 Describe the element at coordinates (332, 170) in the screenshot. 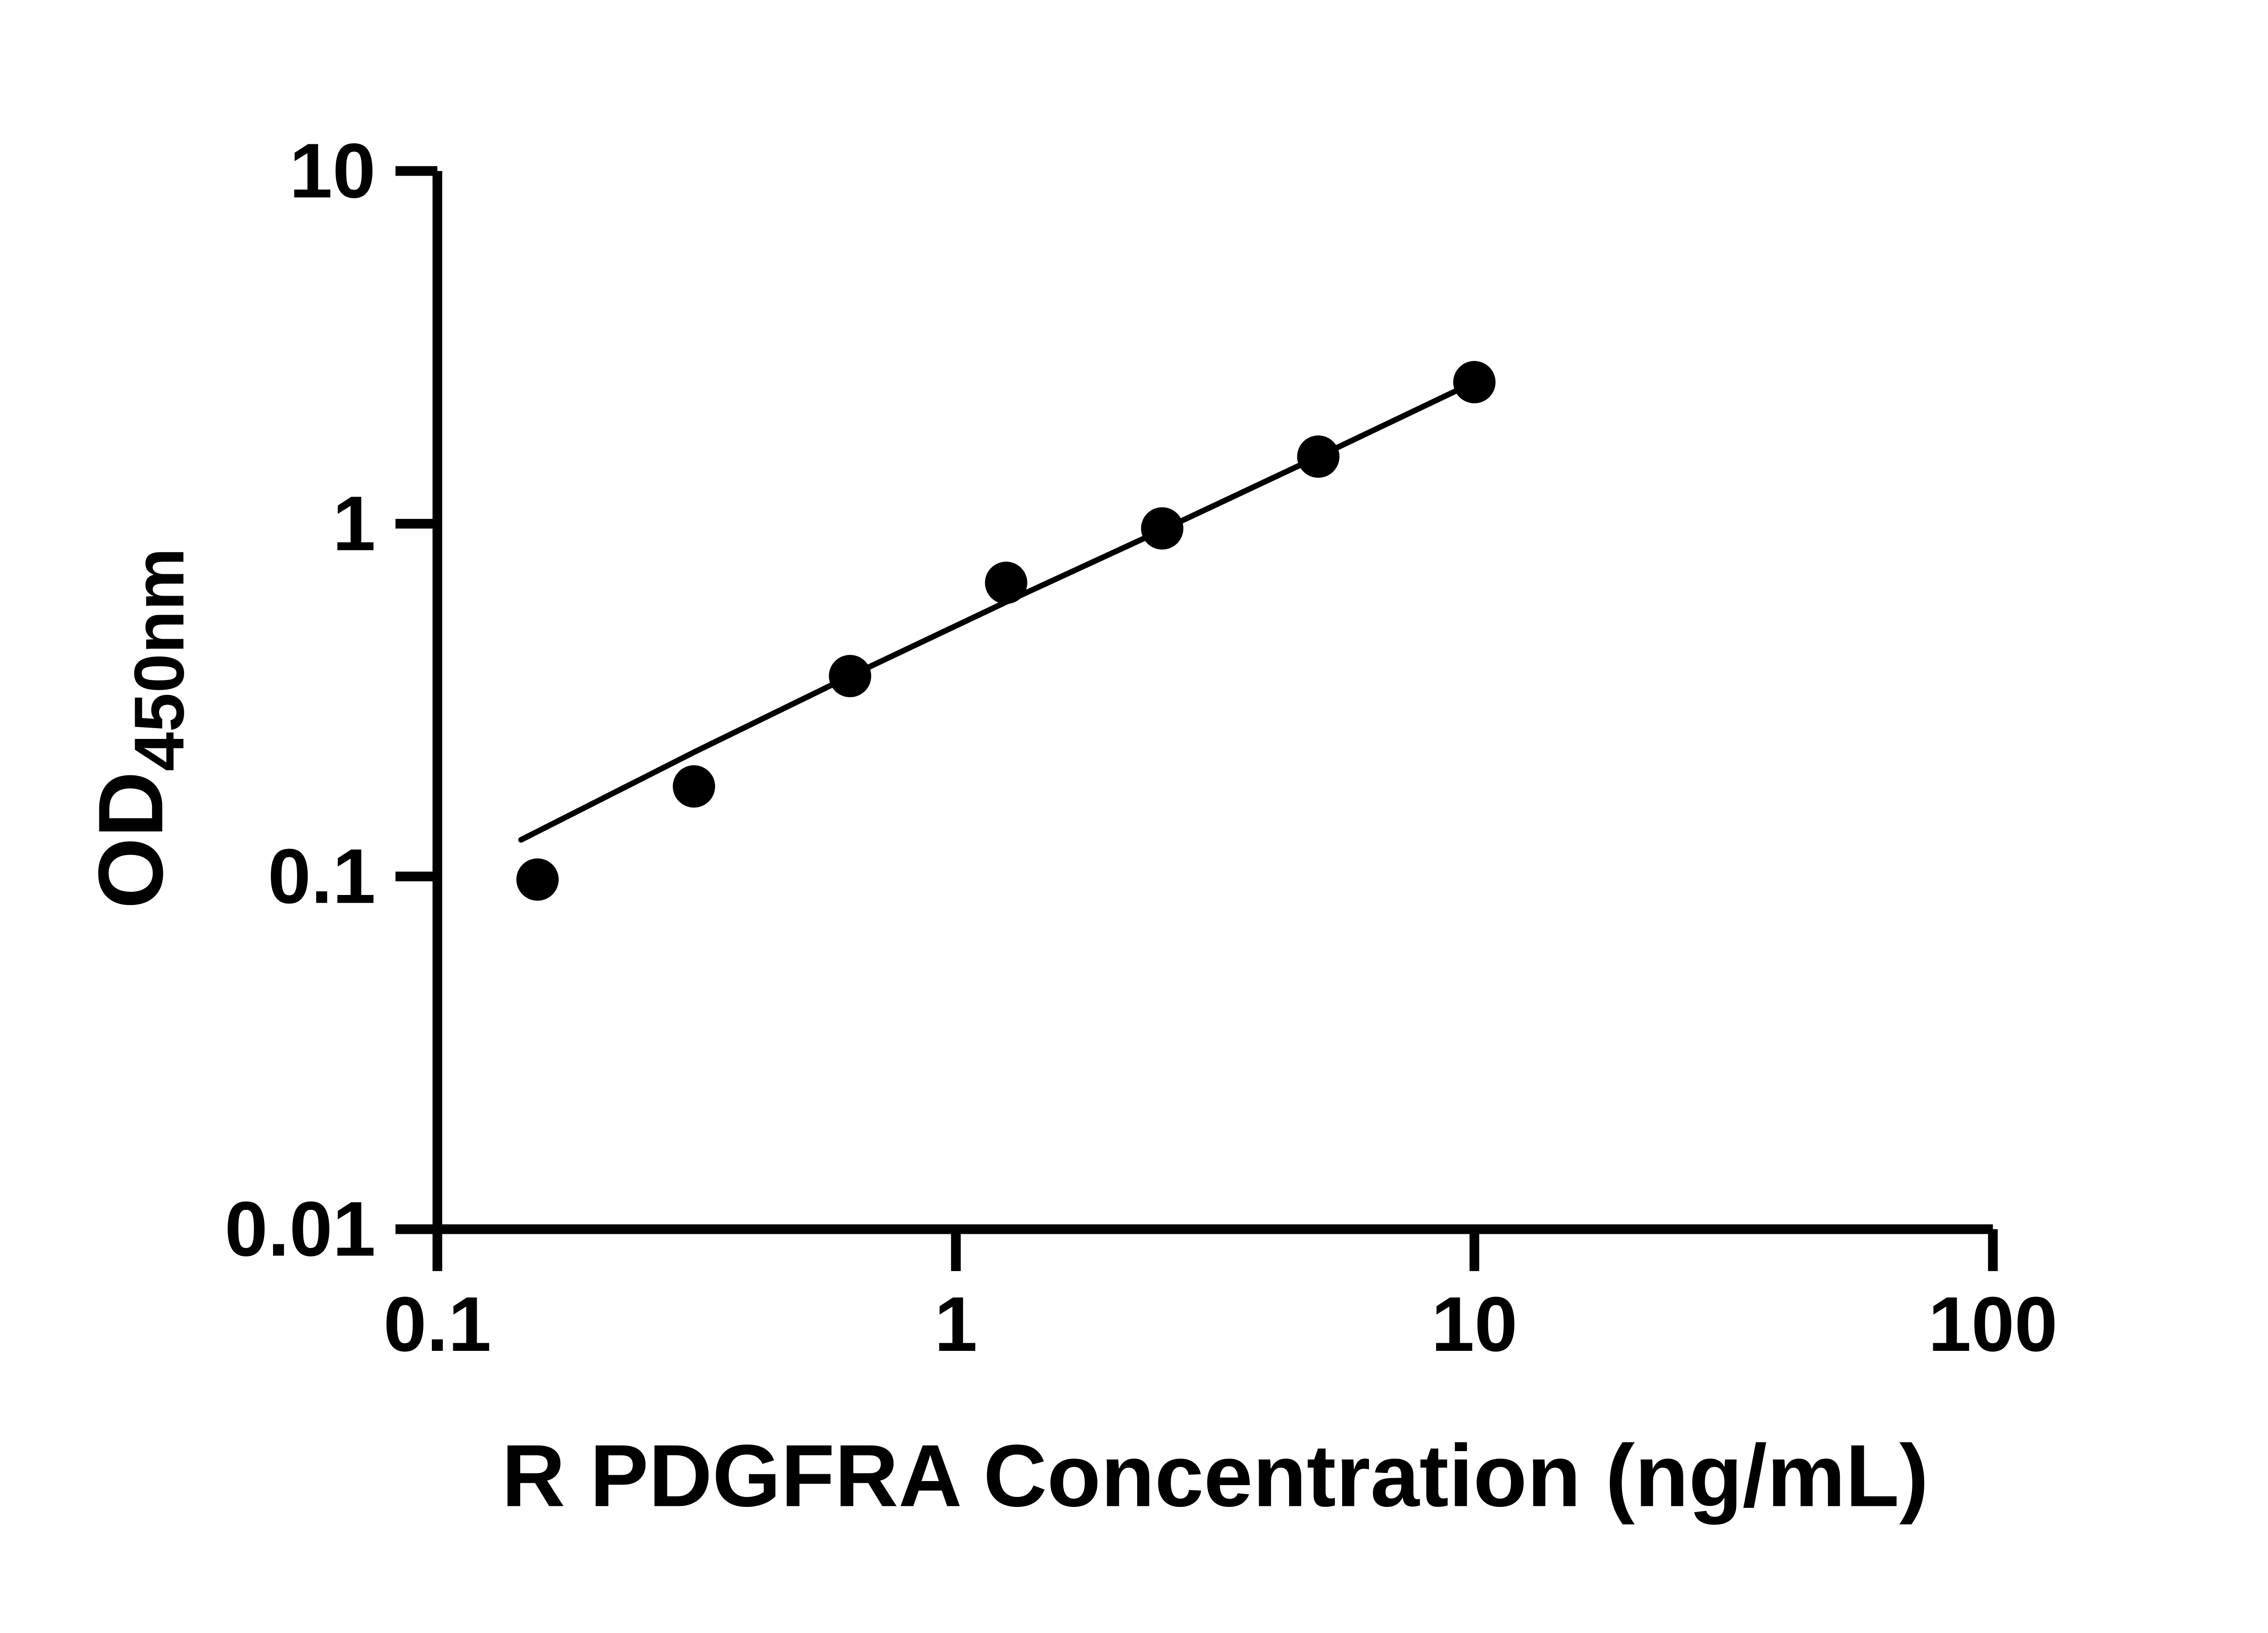

I see `y-tick-label: 10` at that location.